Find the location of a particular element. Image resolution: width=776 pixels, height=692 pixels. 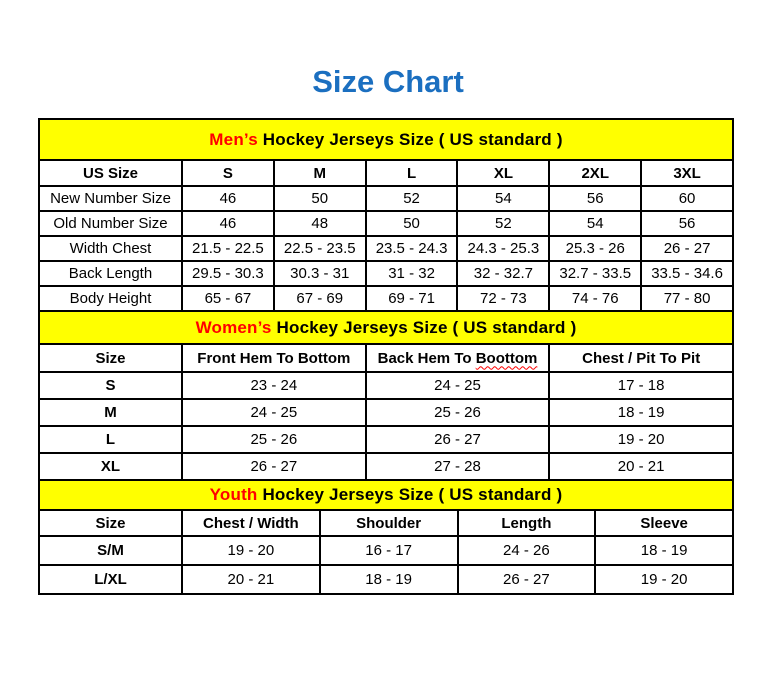

table-cell: 27 - 28 is located at coordinates (457, 466).